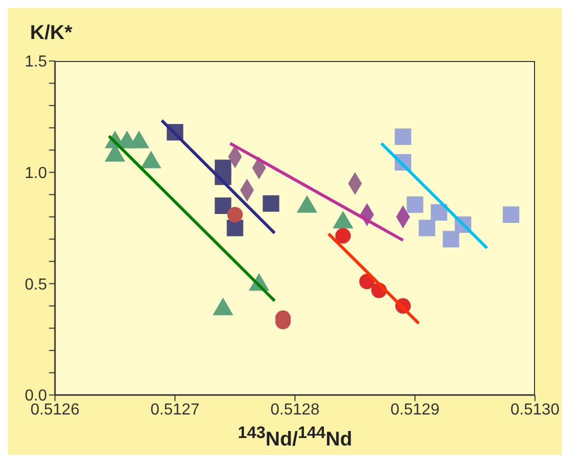 This screenshot has height=463, width=570. What do you see at coordinates (535, 409) in the screenshot?
I see `x-tick-label: 0.5130` at bounding box center [535, 409].